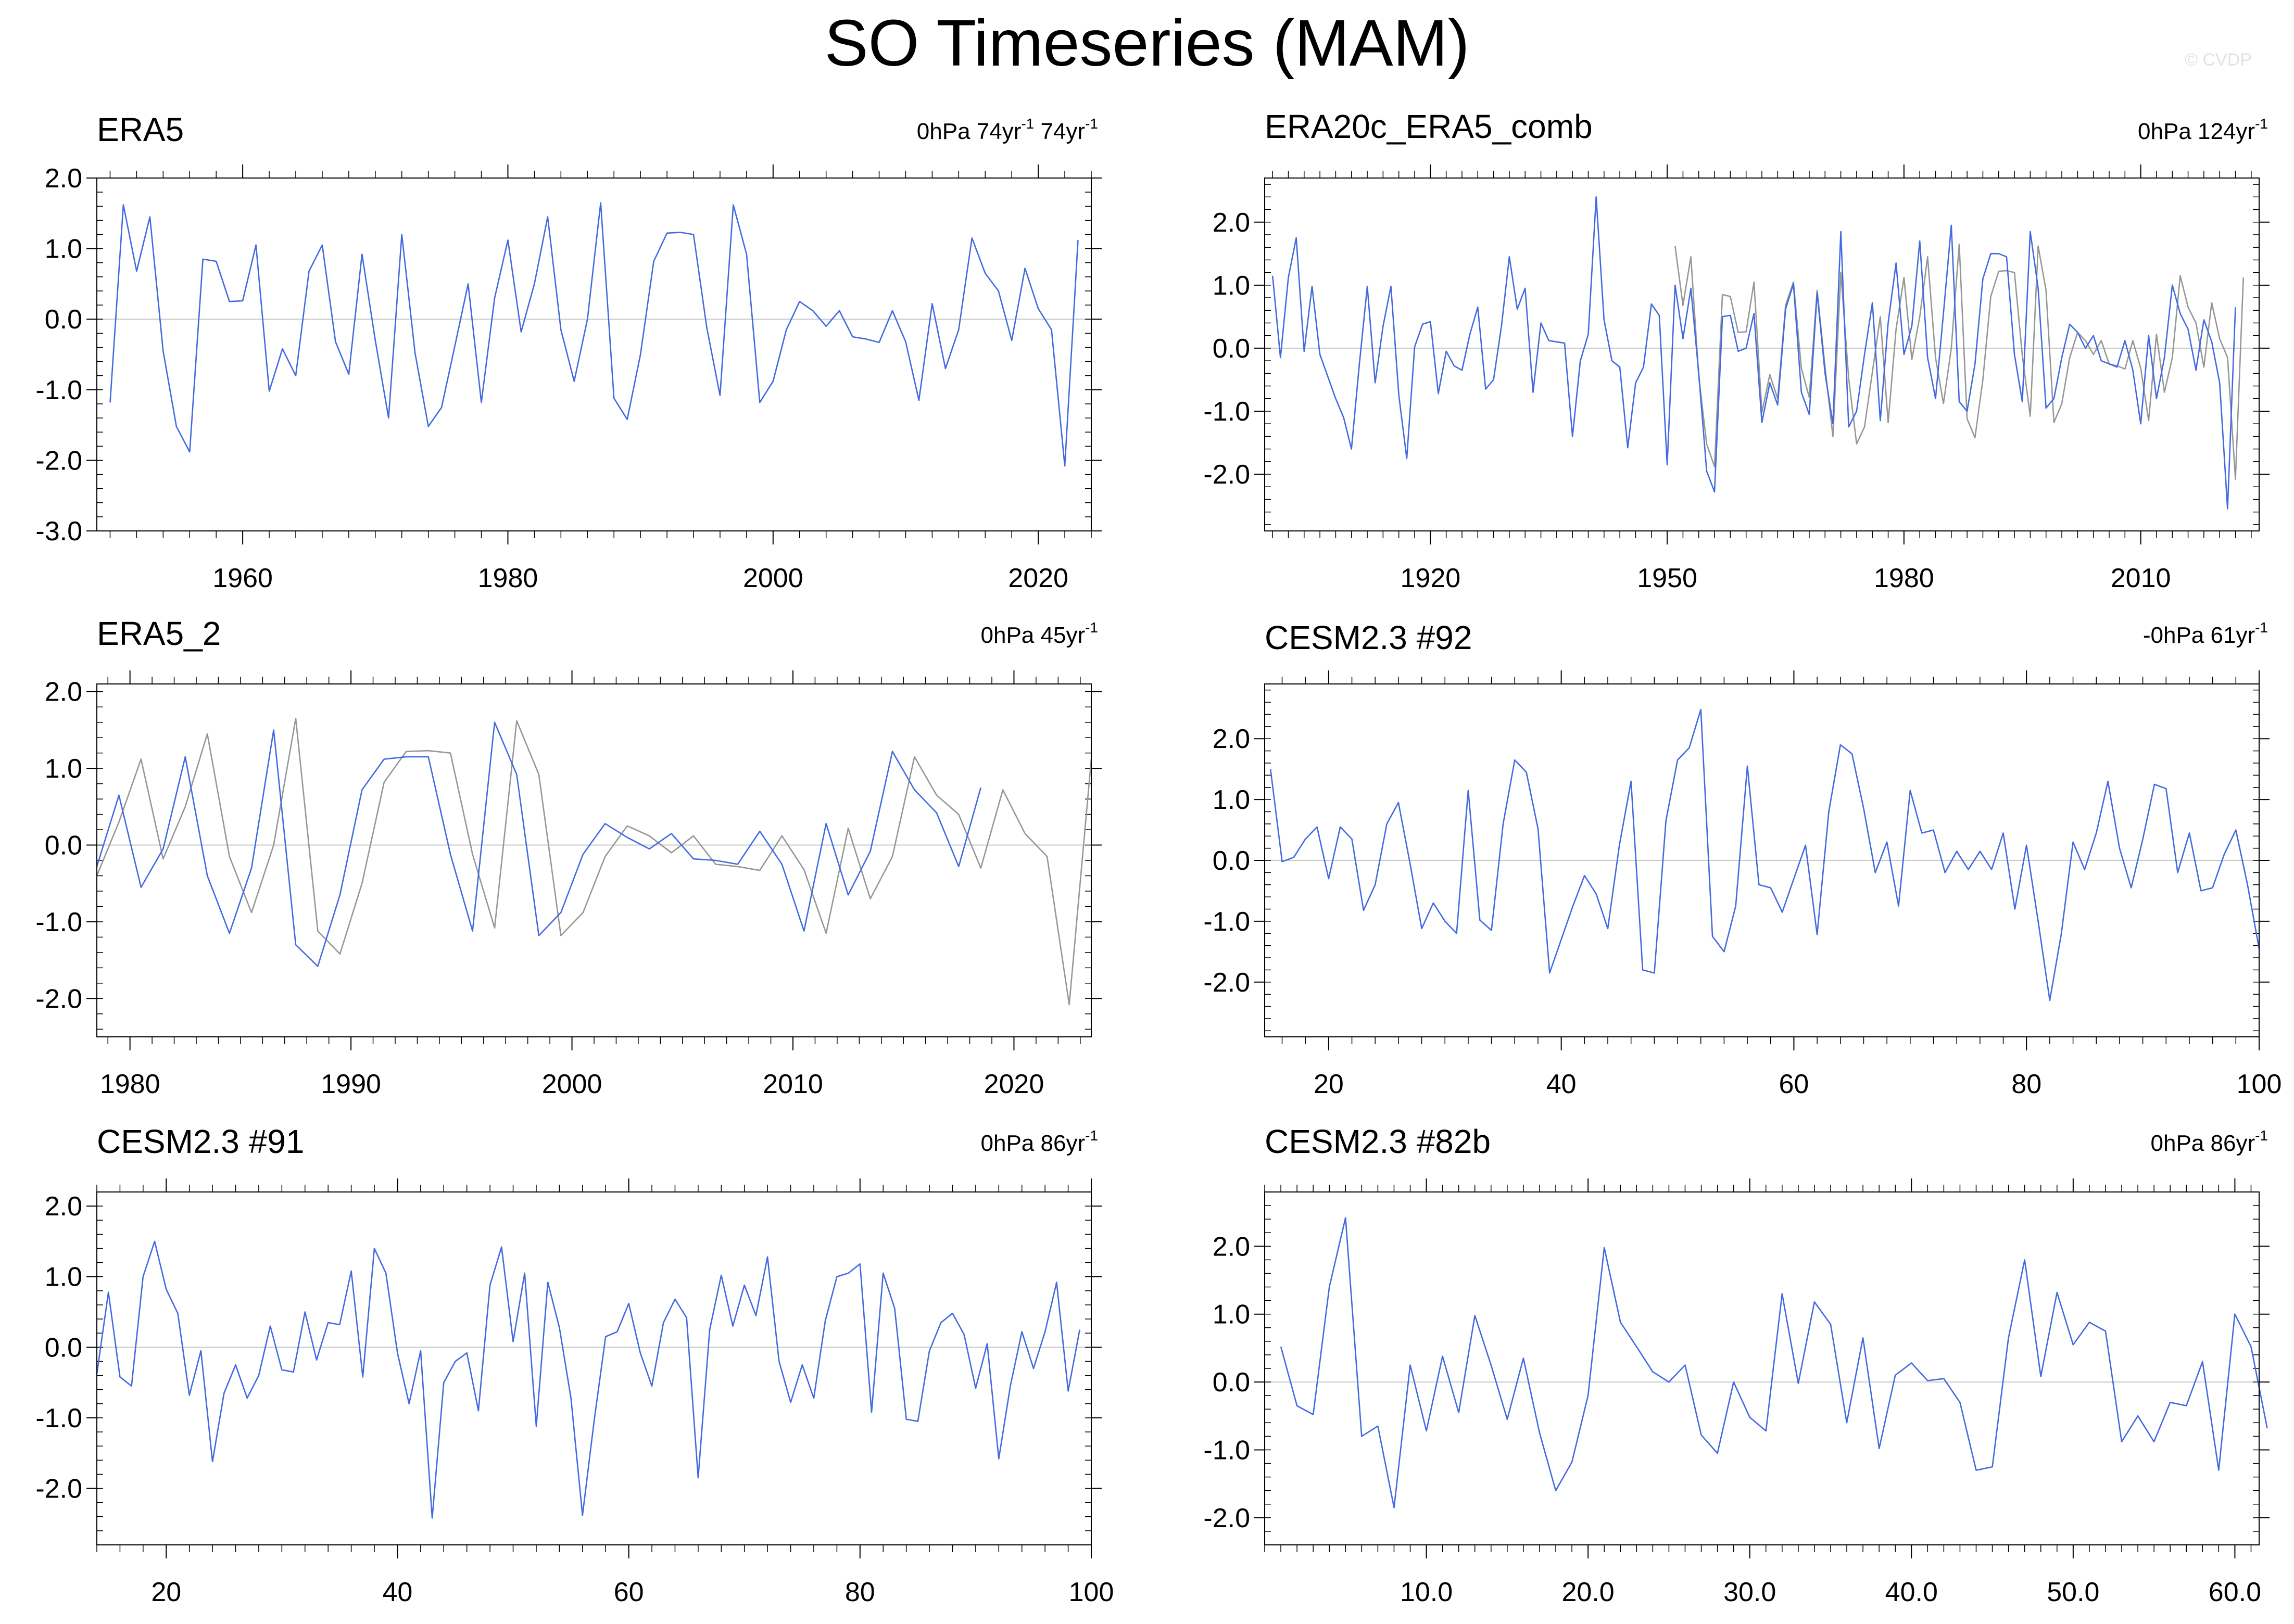  What do you see at coordinates (1368, 637) in the screenshot?
I see `panel-title: CESM2.3 #92` at bounding box center [1368, 637].